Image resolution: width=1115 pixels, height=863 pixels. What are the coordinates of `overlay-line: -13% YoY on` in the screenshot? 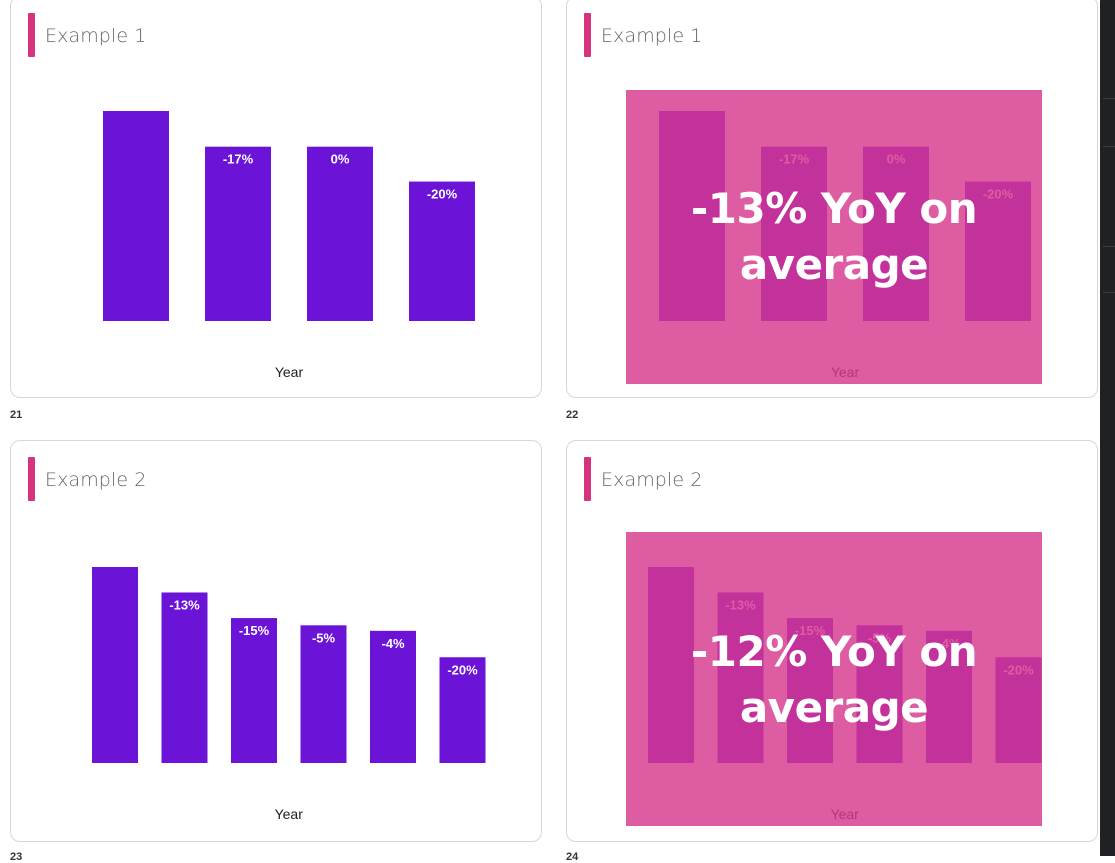 It's located at (834, 208).